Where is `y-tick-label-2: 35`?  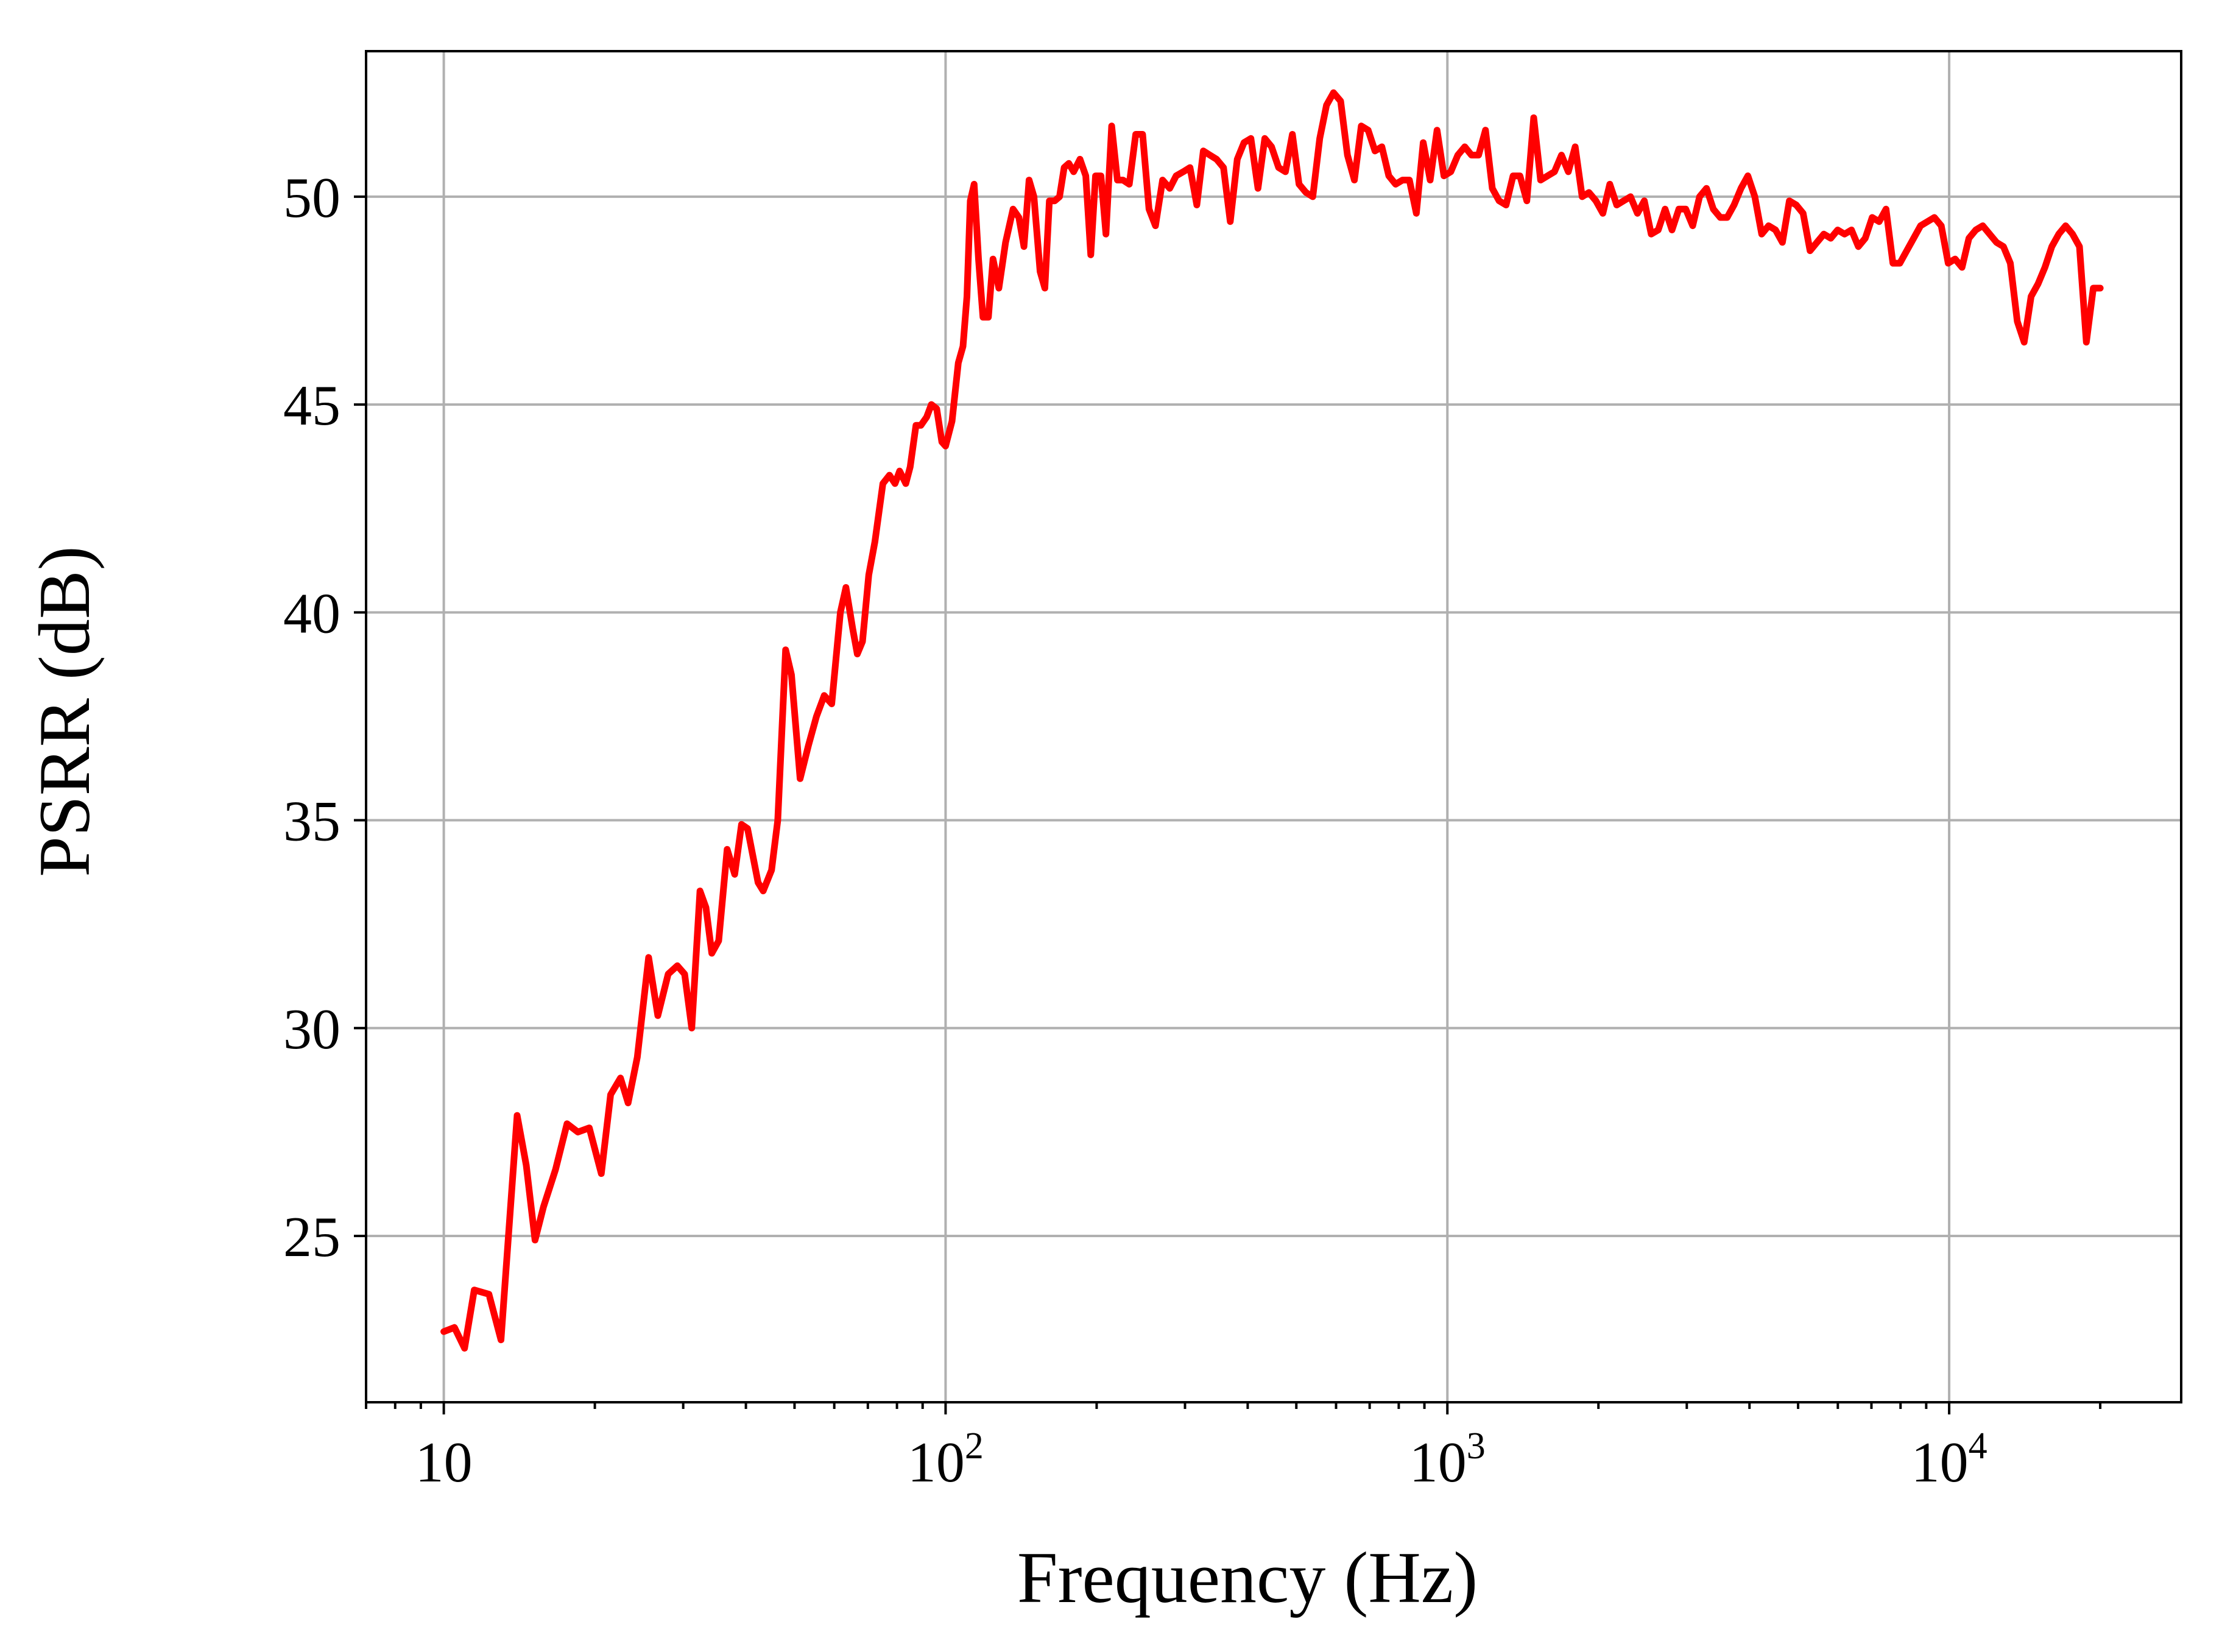 y-tick-label-2: 35 is located at coordinates (311, 821).